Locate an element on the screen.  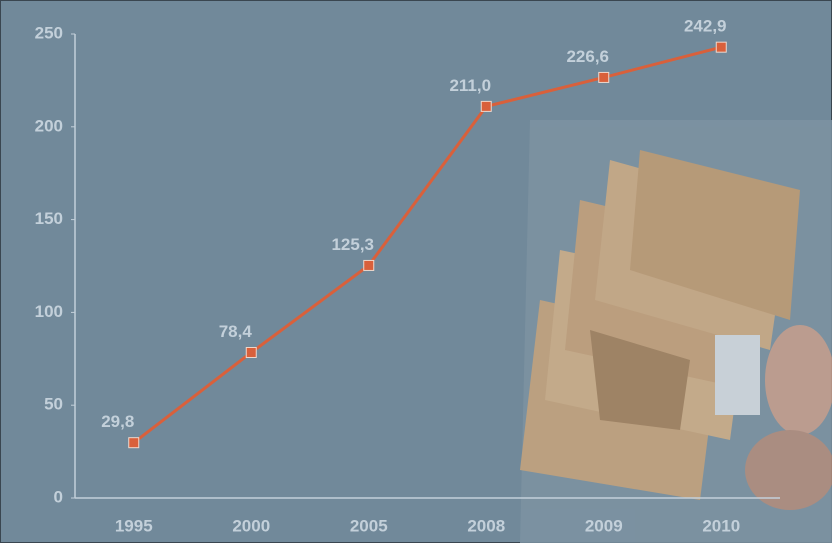
y-tick-label: 200 is located at coordinates (49, 125).